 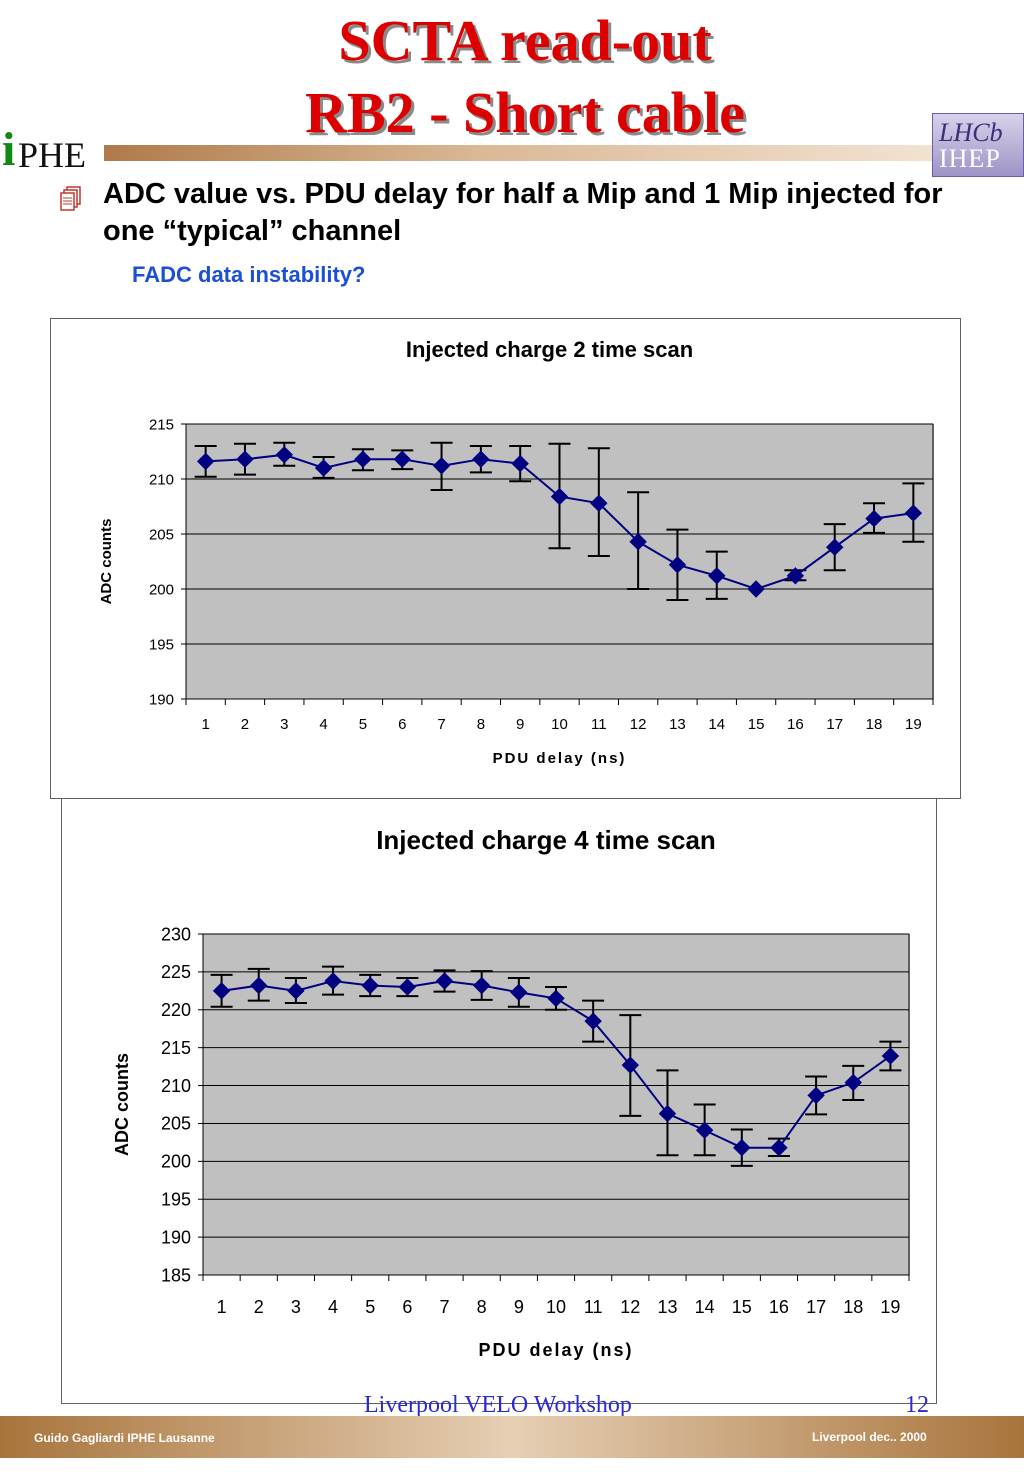 What do you see at coordinates (512, 1437) in the screenshot?
I see `footer-bar` at bounding box center [512, 1437].